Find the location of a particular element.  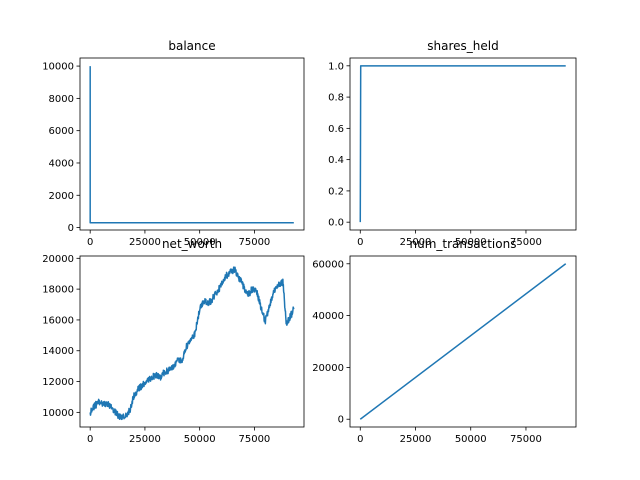

y-tick-label: 1.0 is located at coordinates (336, 66).